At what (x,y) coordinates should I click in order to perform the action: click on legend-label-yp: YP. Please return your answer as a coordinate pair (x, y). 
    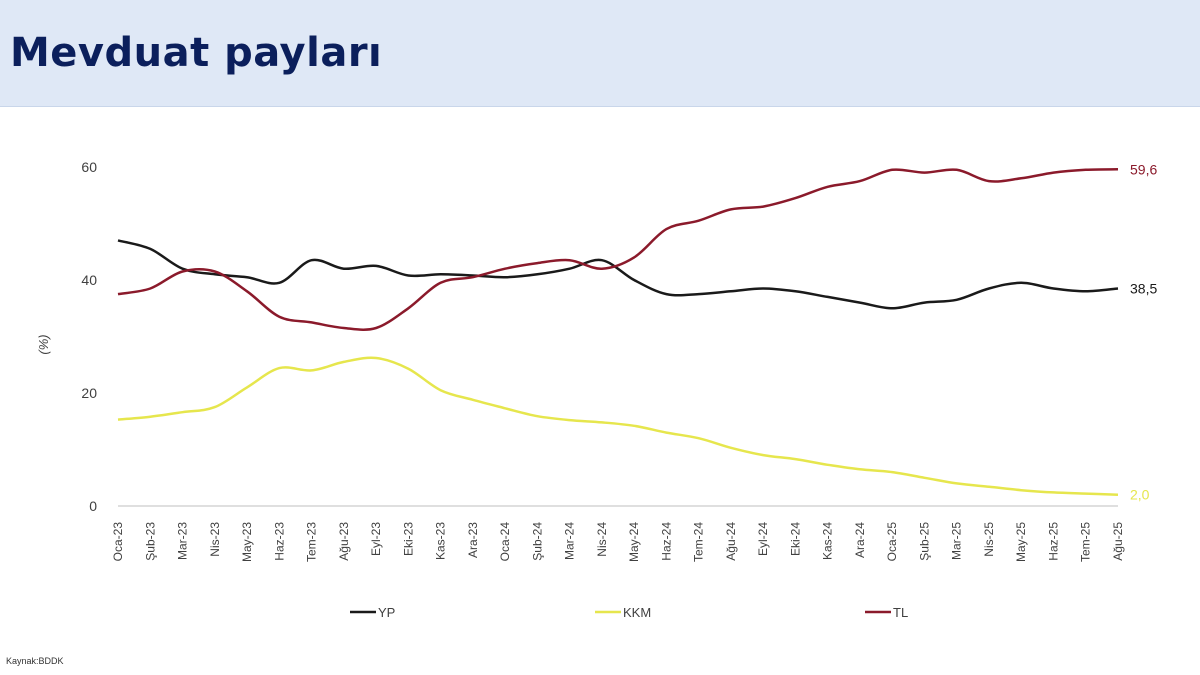
    Looking at the image, I should click on (386, 612).